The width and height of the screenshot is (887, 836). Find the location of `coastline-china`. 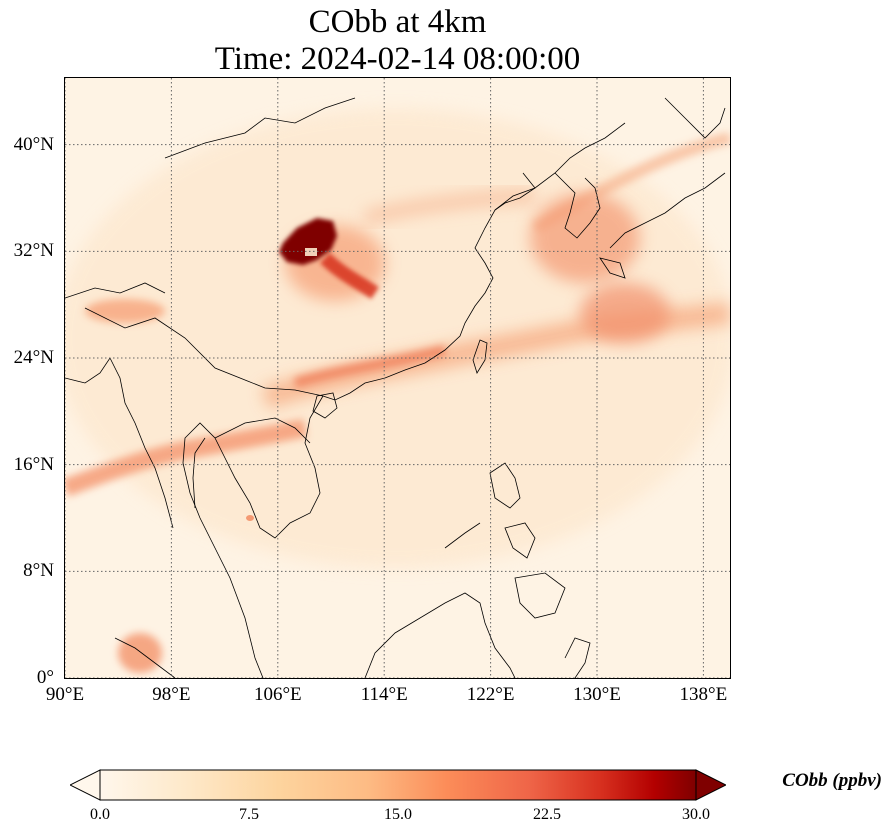

coastline-china is located at coordinates (429, 286).